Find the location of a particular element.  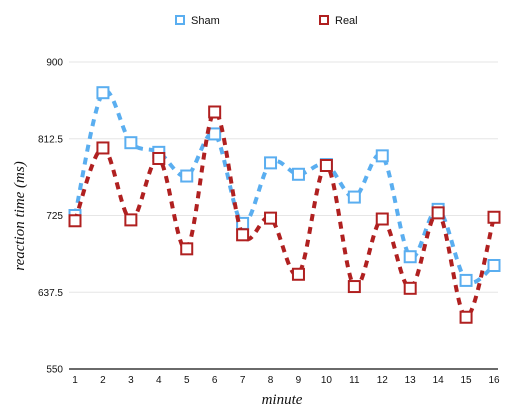

y-tick-label: 900 is located at coordinates (54, 63).